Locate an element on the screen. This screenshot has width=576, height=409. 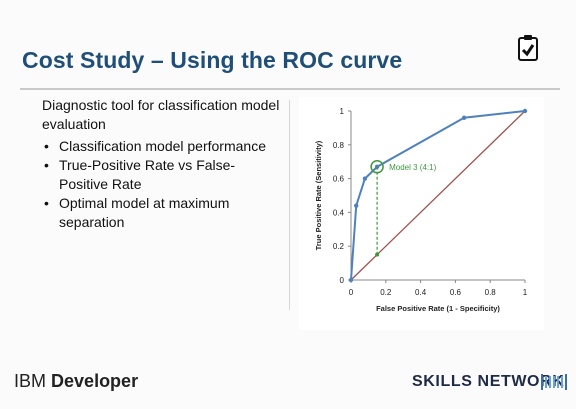
model-3-highlight-circle is located at coordinates (377, 167).